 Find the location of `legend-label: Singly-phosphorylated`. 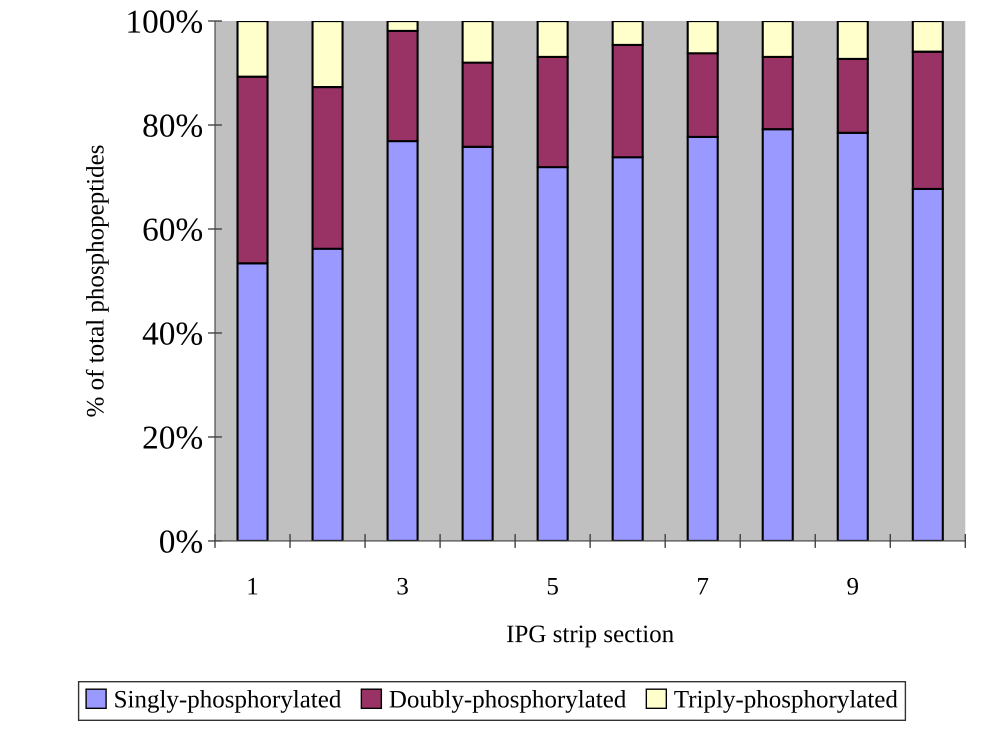

legend-label: Singly-phosphorylated is located at coordinates (228, 701).